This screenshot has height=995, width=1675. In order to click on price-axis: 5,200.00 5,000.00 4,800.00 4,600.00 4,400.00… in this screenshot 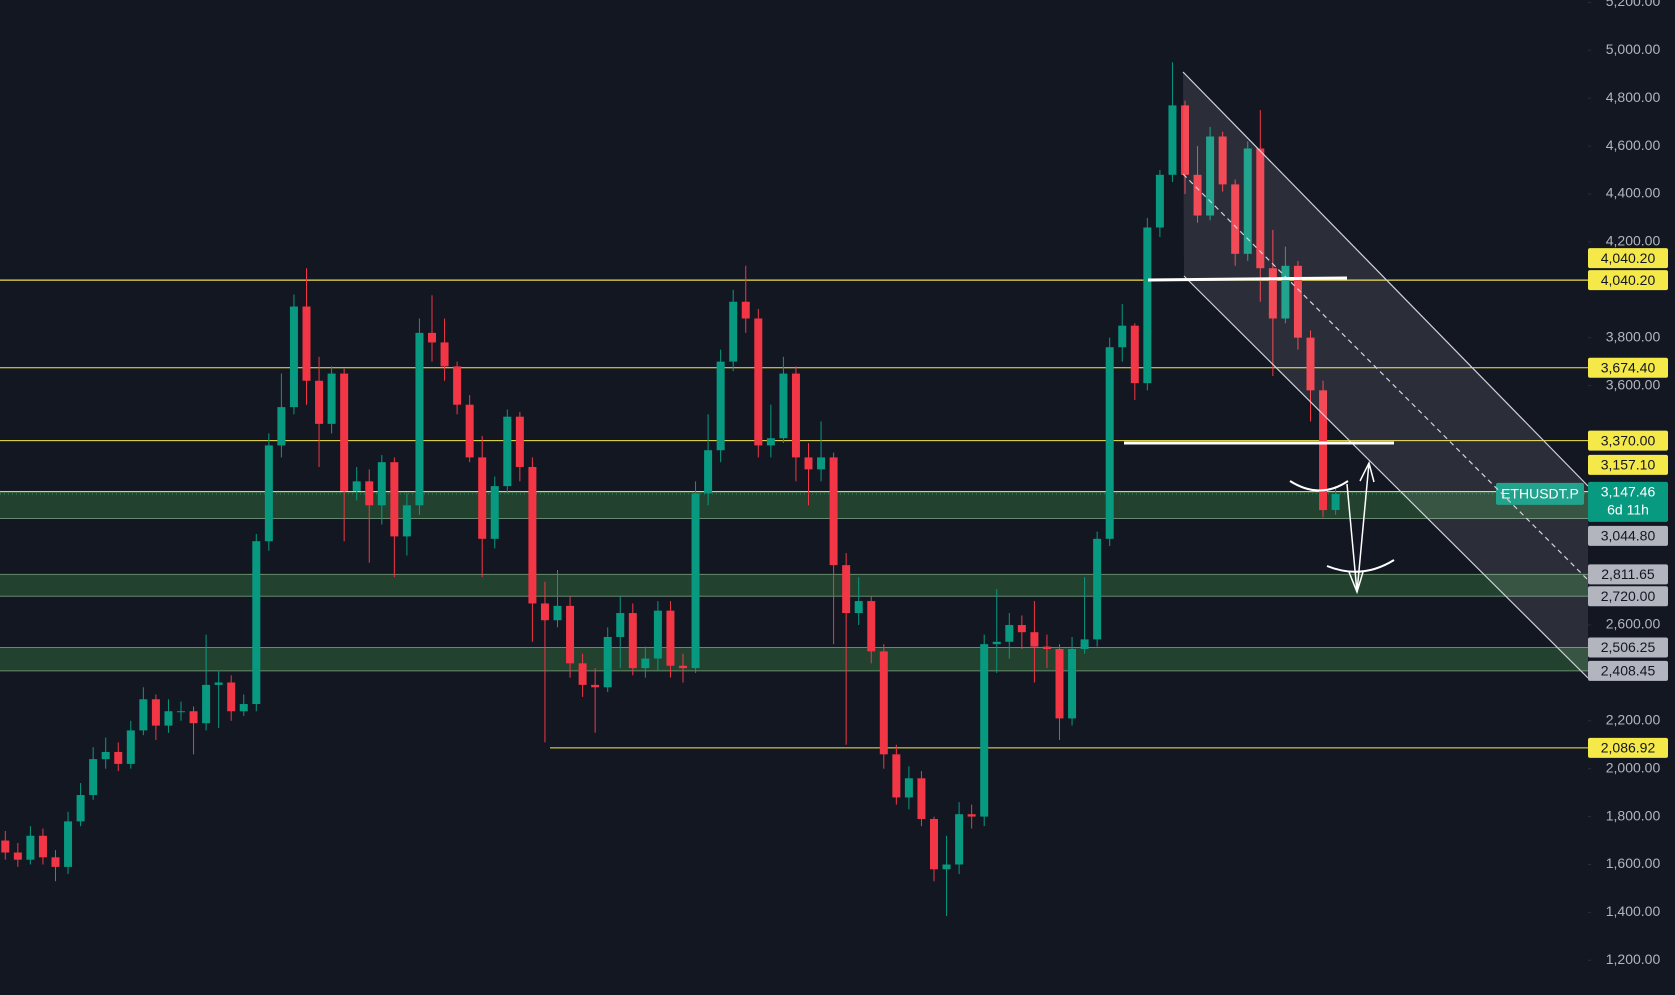, I will do `click(1631, 497)`.